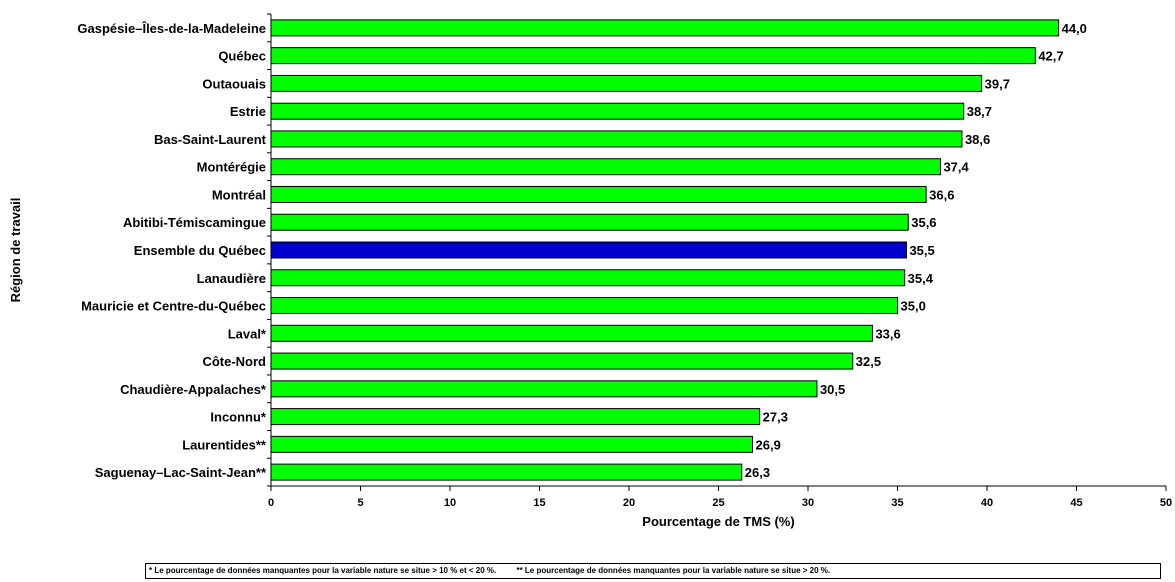  What do you see at coordinates (200, 250) in the screenshot?
I see `category-label: Ensemble du Québec` at bounding box center [200, 250].